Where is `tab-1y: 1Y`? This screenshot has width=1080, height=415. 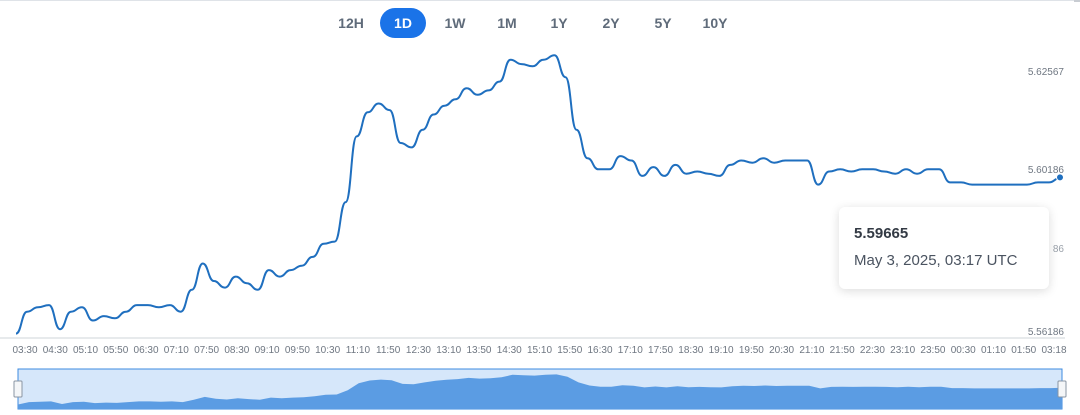 tab-1y: 1Y is located at coordinates (559, 23).